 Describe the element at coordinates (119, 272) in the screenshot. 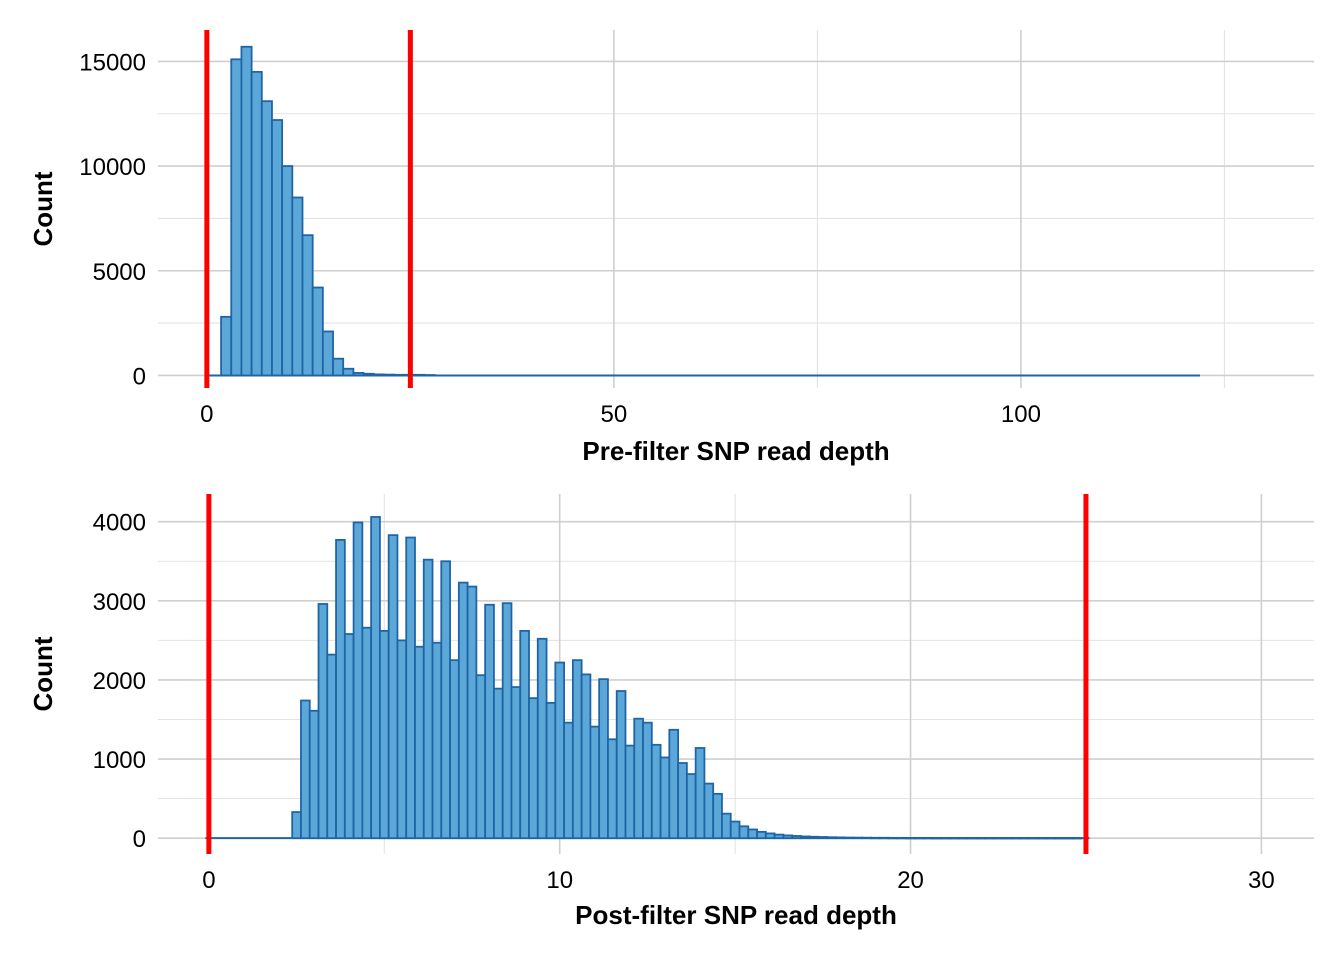

I see `y-tick-label: 5000` at that location.